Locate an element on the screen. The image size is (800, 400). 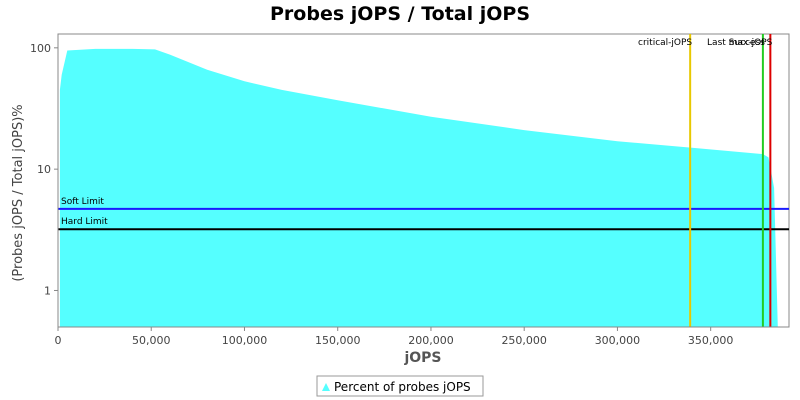
legend-entry-label: Percent of probes jOPS is located at coordinates (402, 387).